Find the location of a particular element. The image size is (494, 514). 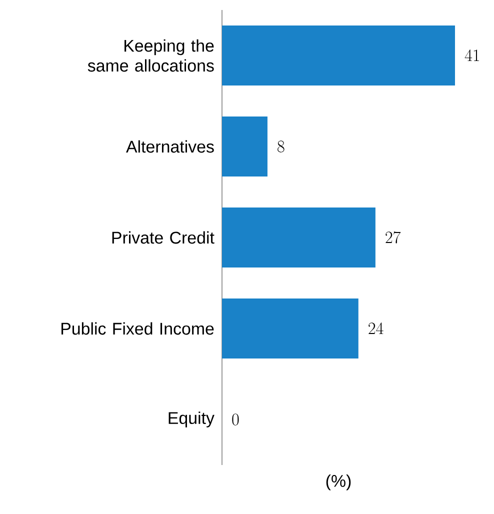

y-tick-label: Equity is located at coordinates (191, 420).